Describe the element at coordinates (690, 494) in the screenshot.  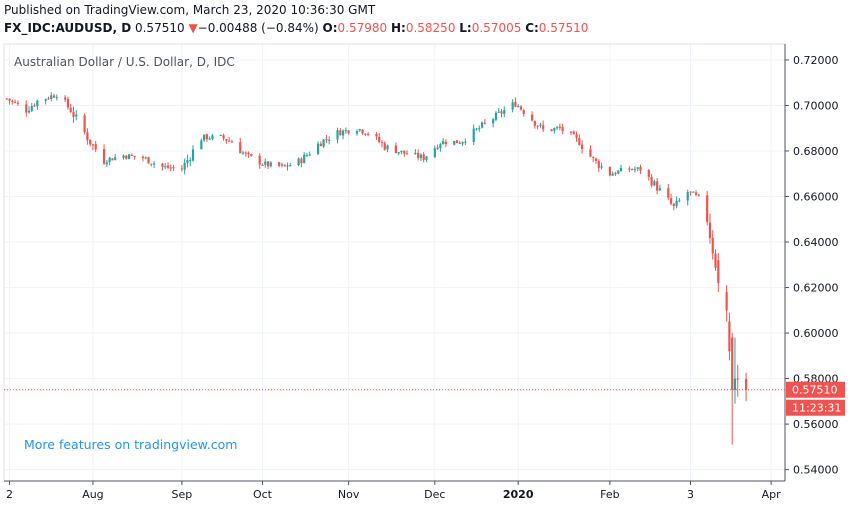
I see `time-tick-label: 3` at that location.